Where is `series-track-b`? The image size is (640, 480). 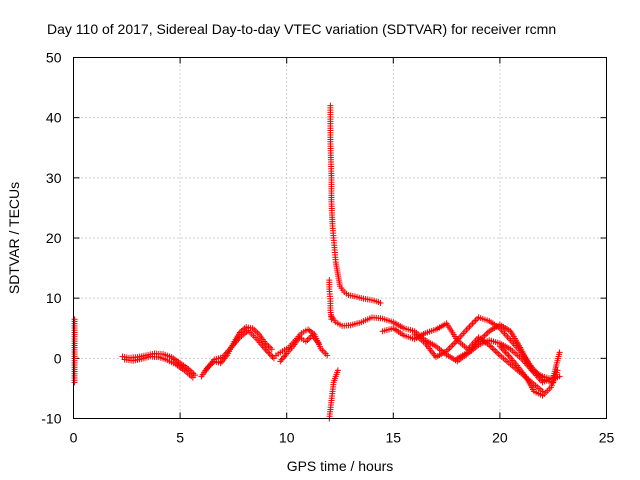
series-track-b is located at coordinates (236, 352).